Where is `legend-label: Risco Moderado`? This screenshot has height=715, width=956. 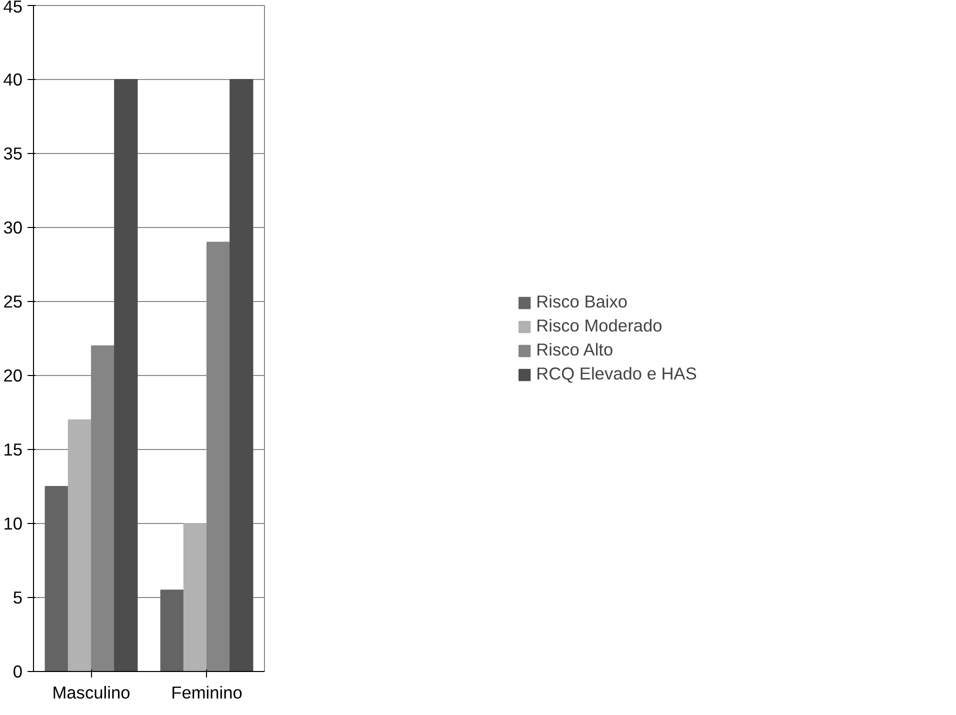 legend-label: Risco Moderado is located at coordinates (599, 326).